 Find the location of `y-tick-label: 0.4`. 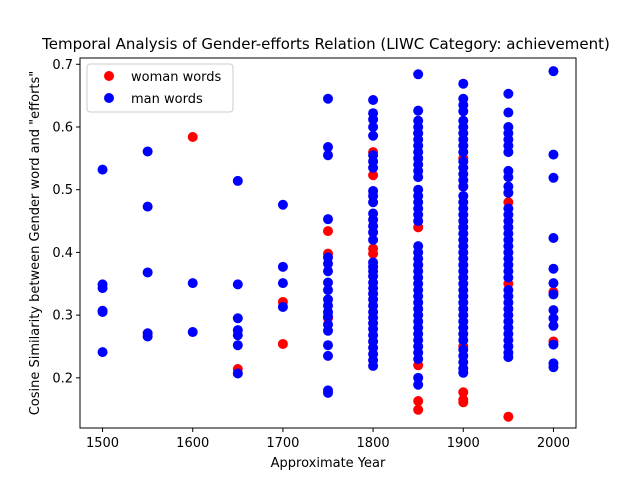

y-tick-label: 0.4 is located at coordinates (62, 253).